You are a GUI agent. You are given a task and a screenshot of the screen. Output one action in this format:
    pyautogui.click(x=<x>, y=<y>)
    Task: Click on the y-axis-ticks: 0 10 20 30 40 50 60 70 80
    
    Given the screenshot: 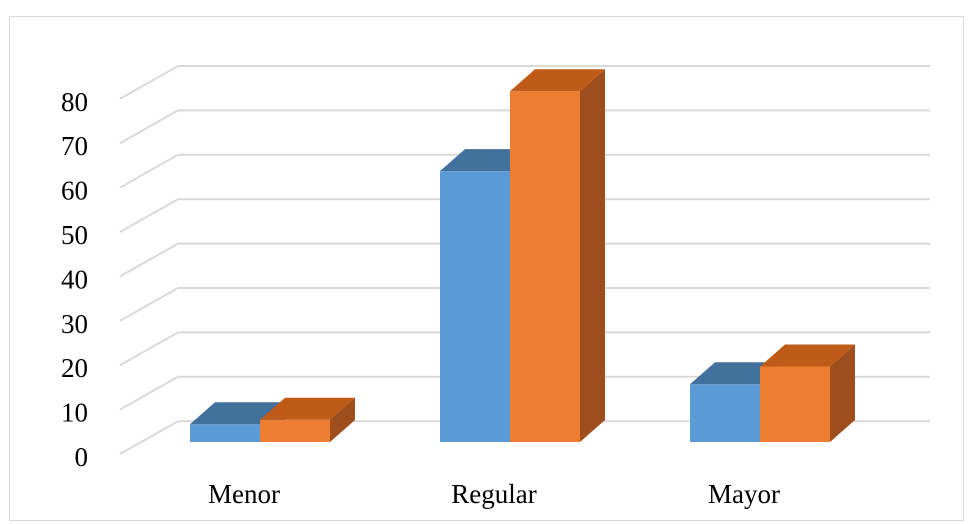 What is the action you would take?
    pyautogui.click(x=74, y=279)
    